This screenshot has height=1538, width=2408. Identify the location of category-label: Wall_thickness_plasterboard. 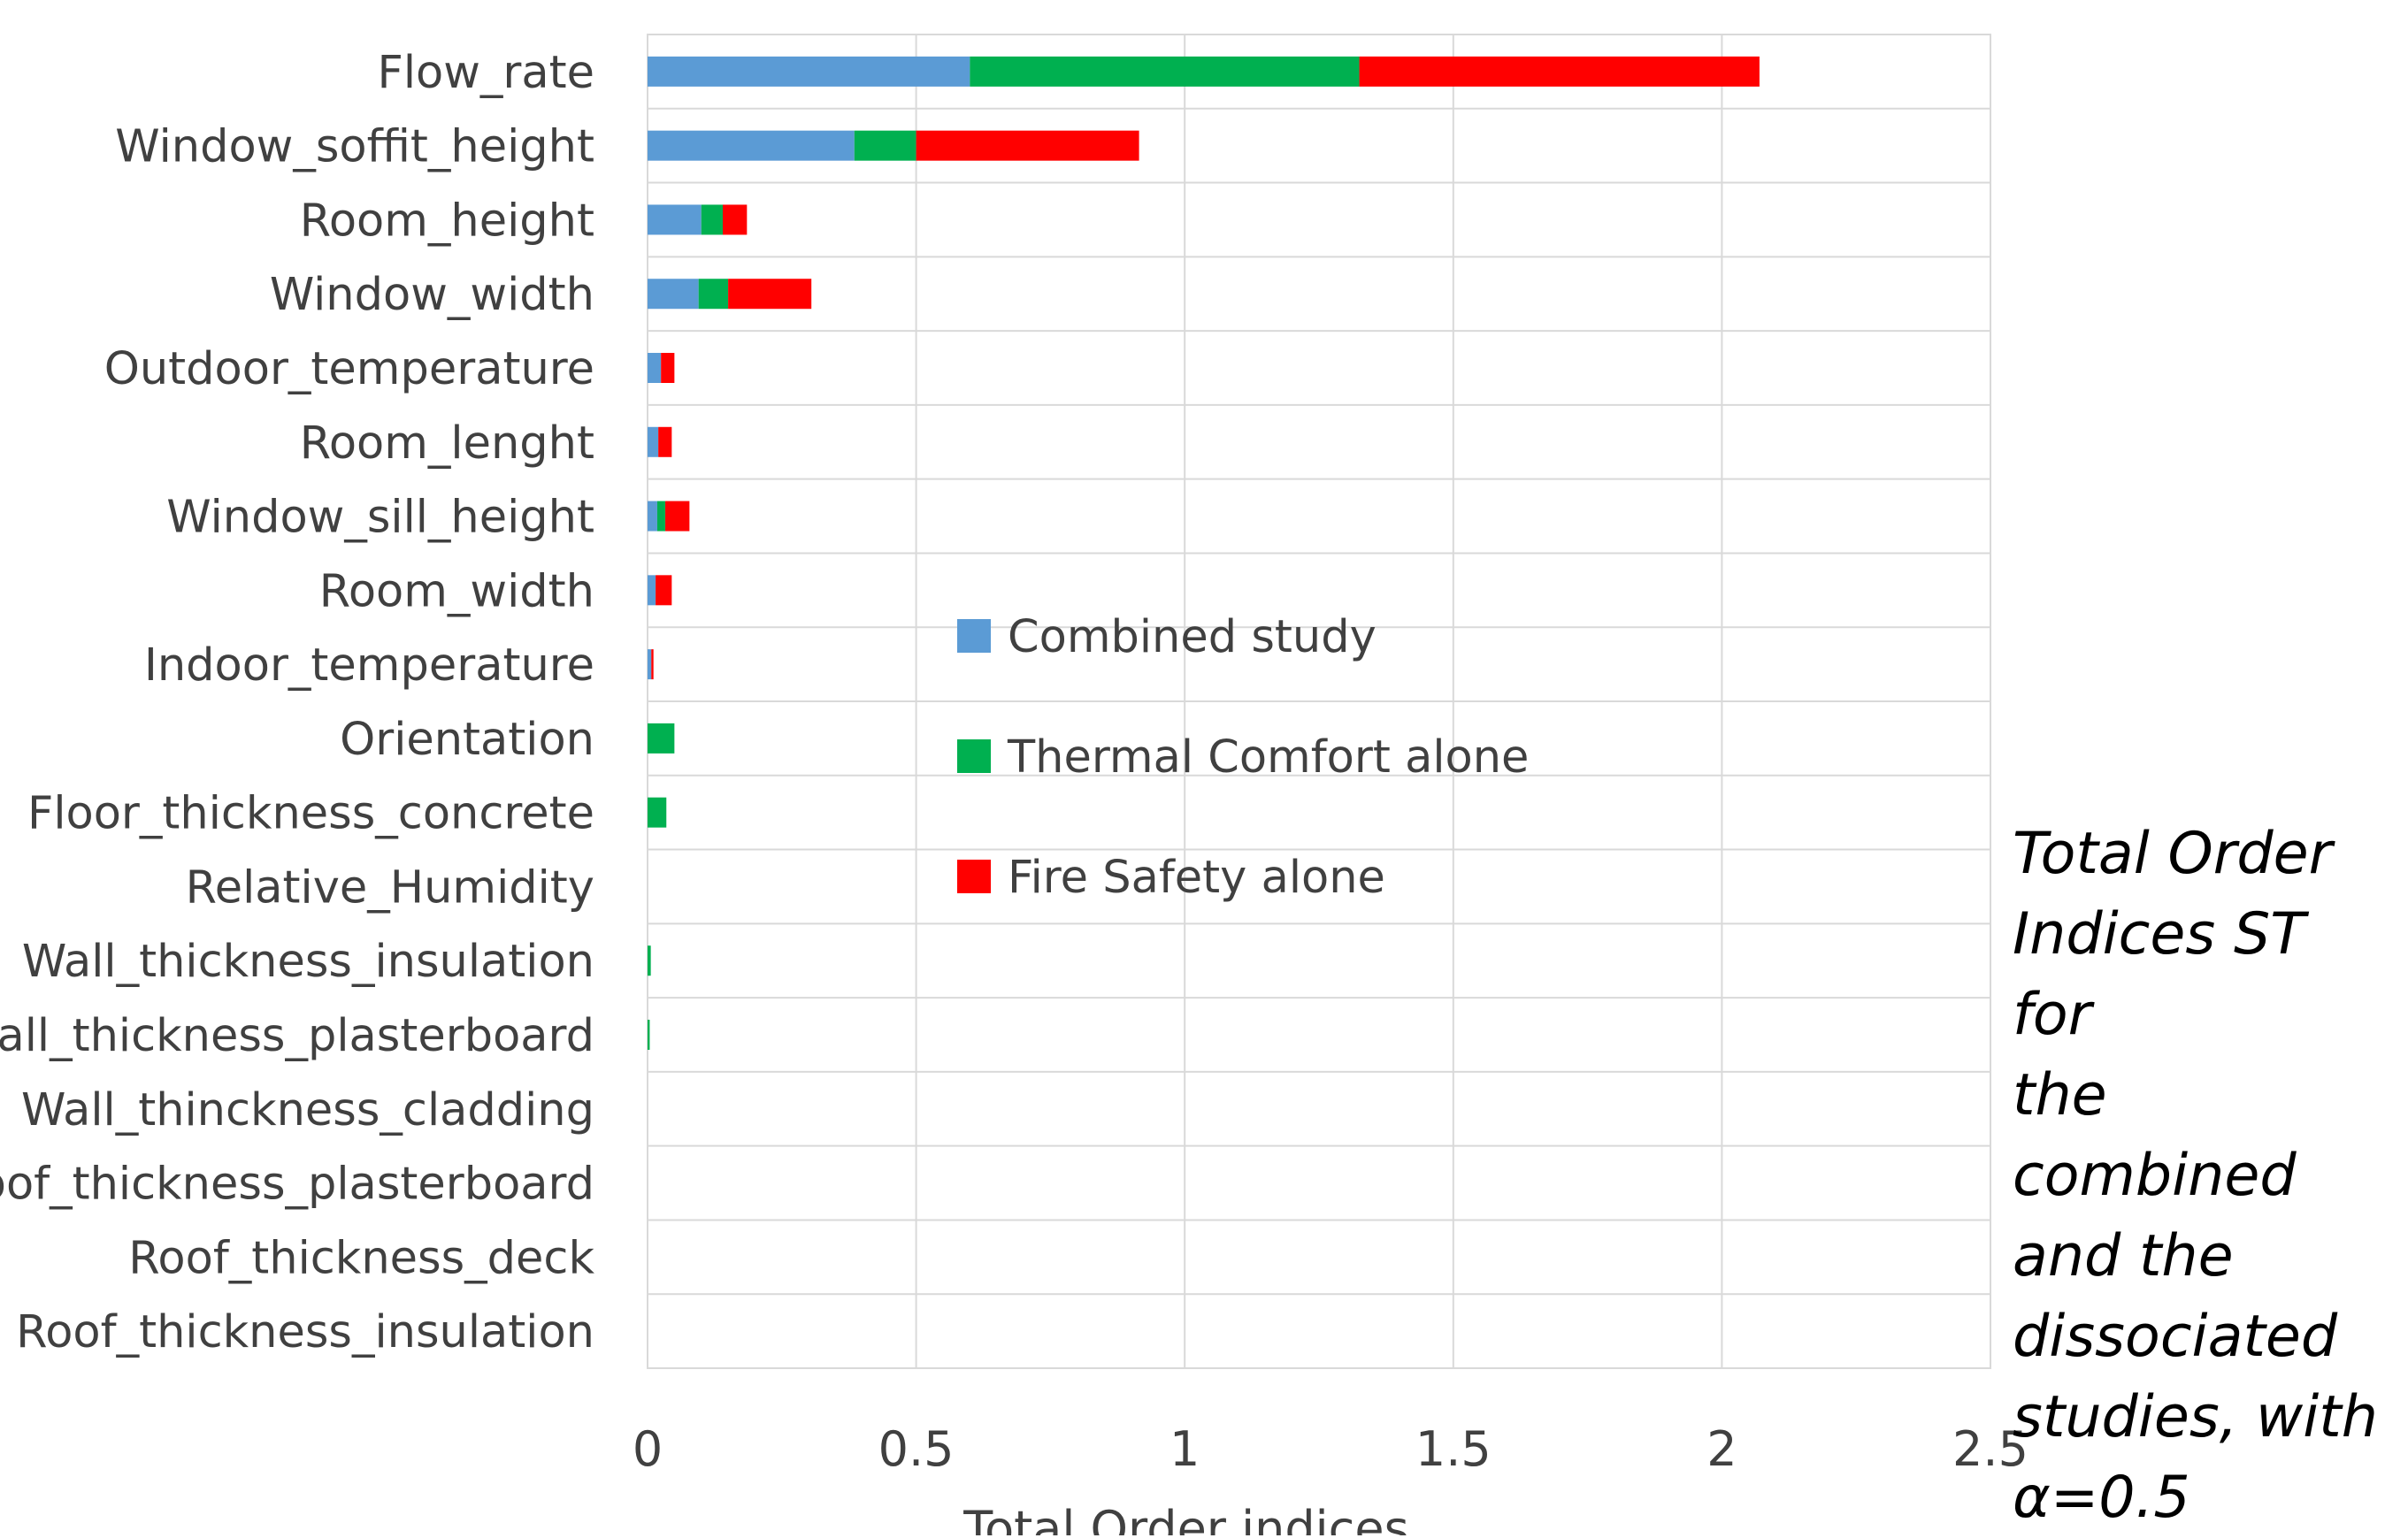
(297, 1036).